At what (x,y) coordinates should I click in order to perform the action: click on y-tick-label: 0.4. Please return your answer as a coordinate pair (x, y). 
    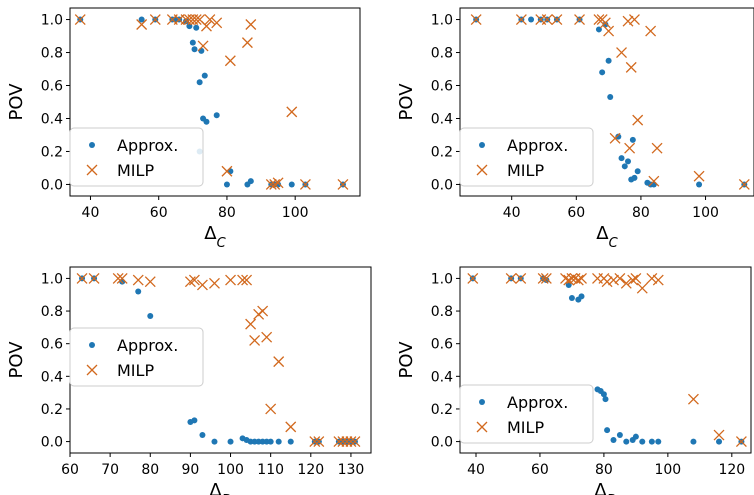
    Looking at the image, I should click on (442, 377).